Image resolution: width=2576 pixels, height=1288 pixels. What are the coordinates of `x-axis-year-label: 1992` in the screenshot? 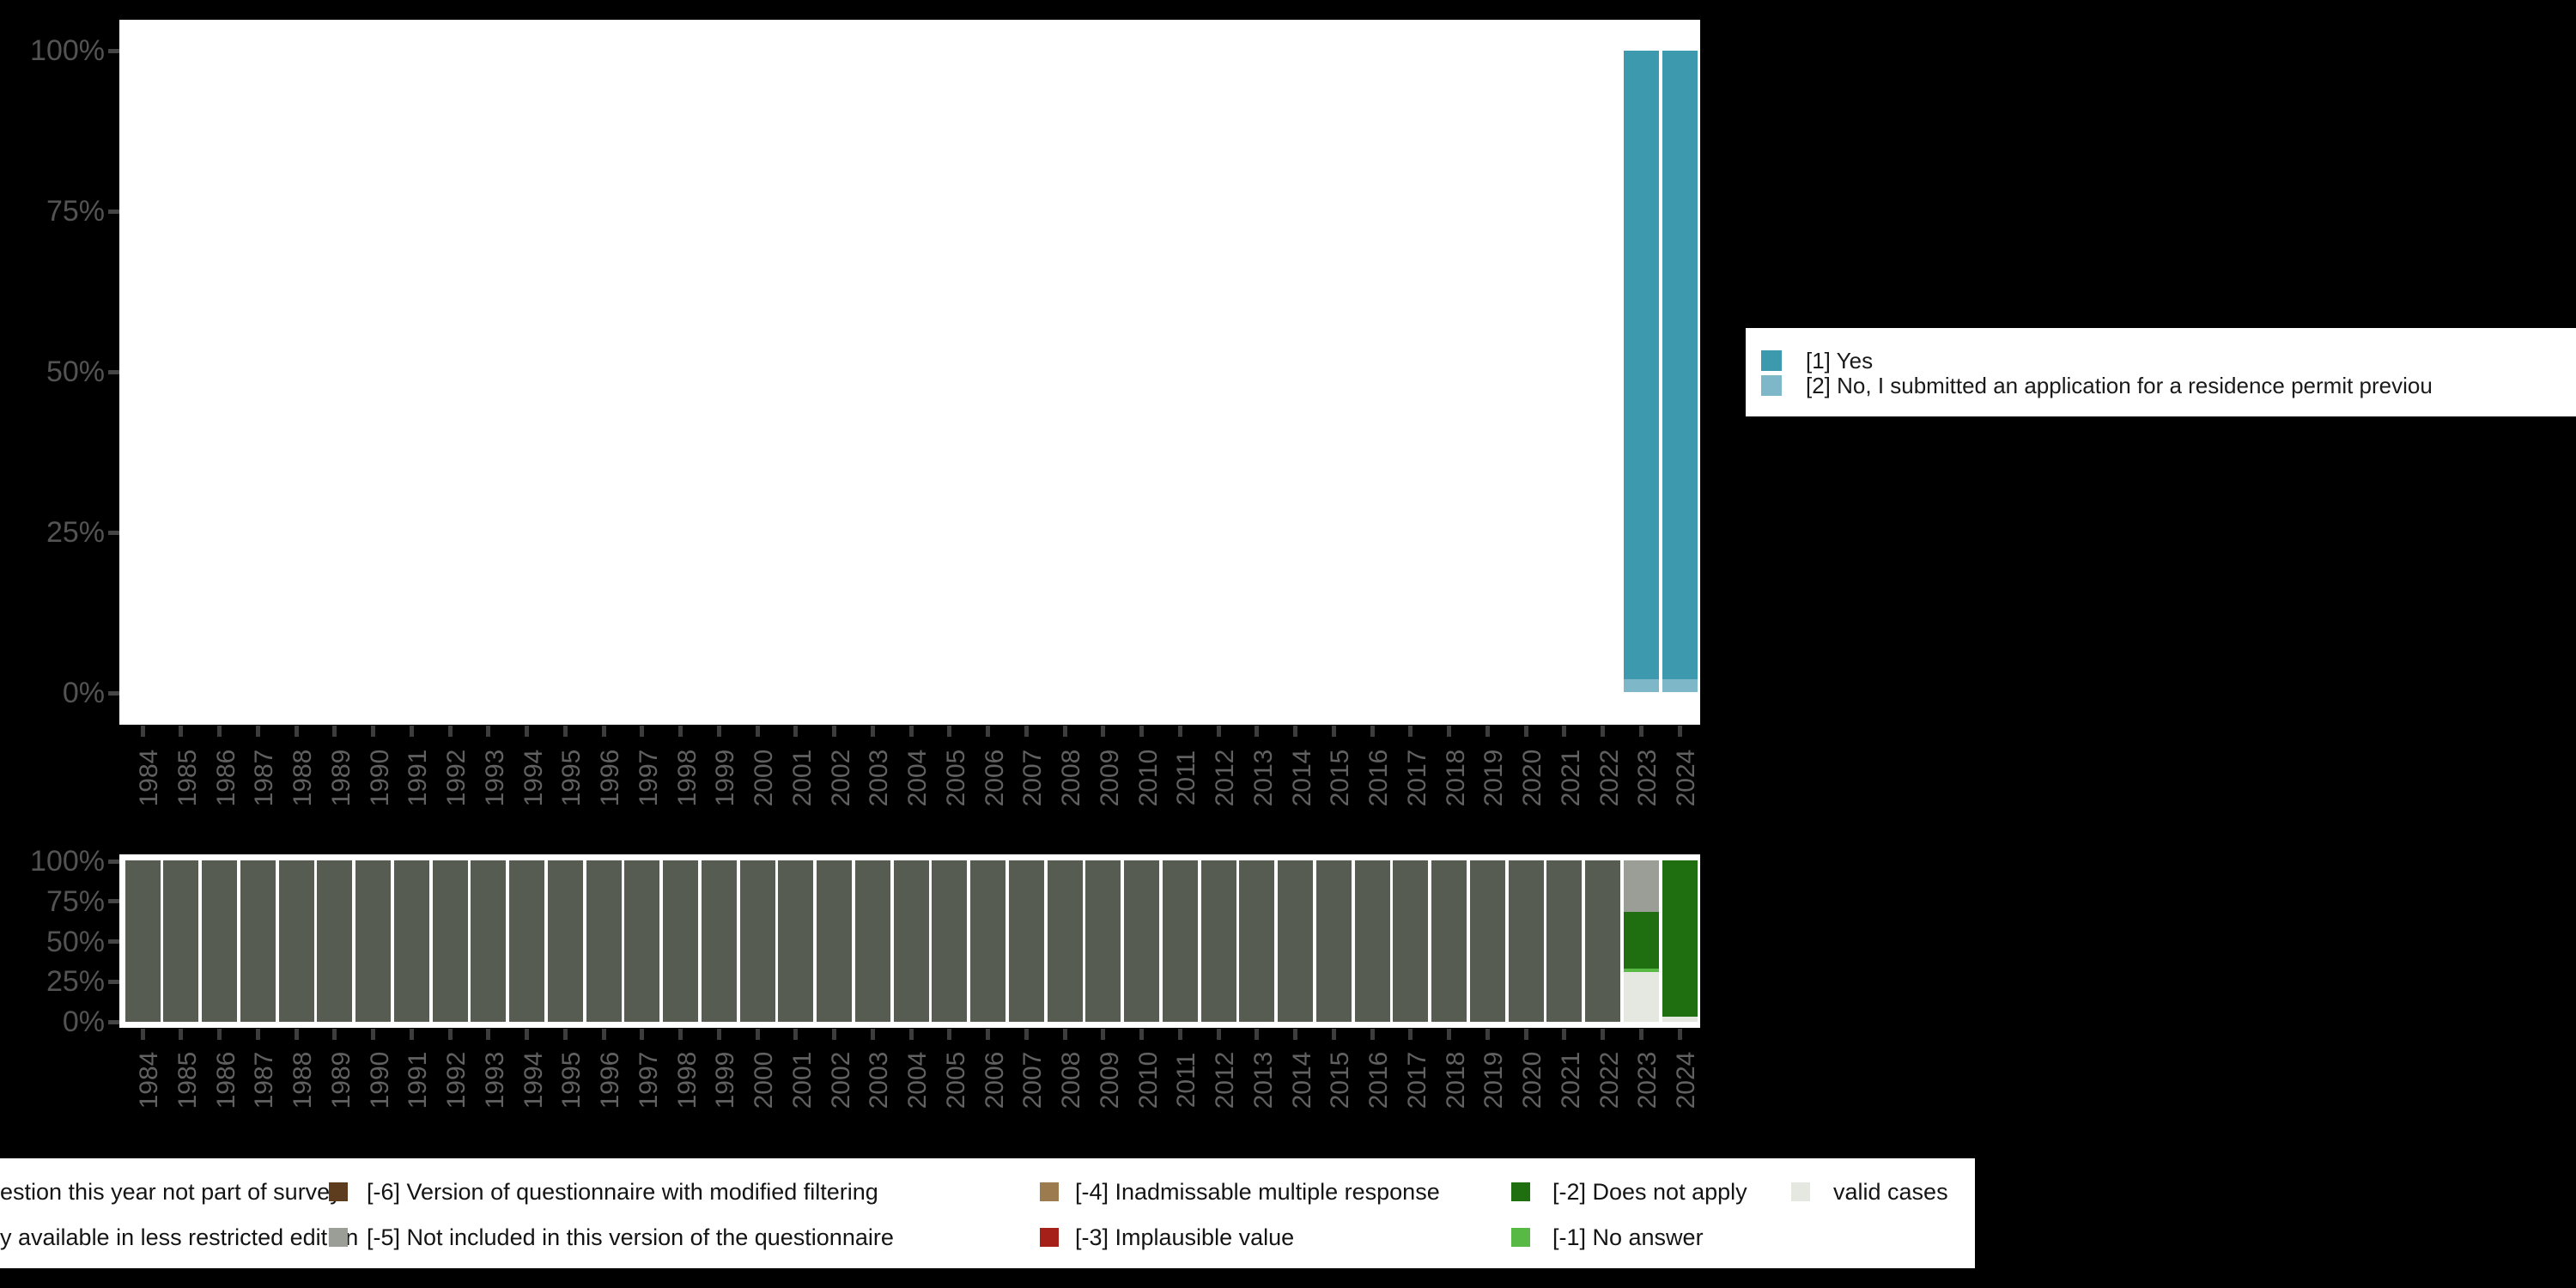 It's located at (457, 778).